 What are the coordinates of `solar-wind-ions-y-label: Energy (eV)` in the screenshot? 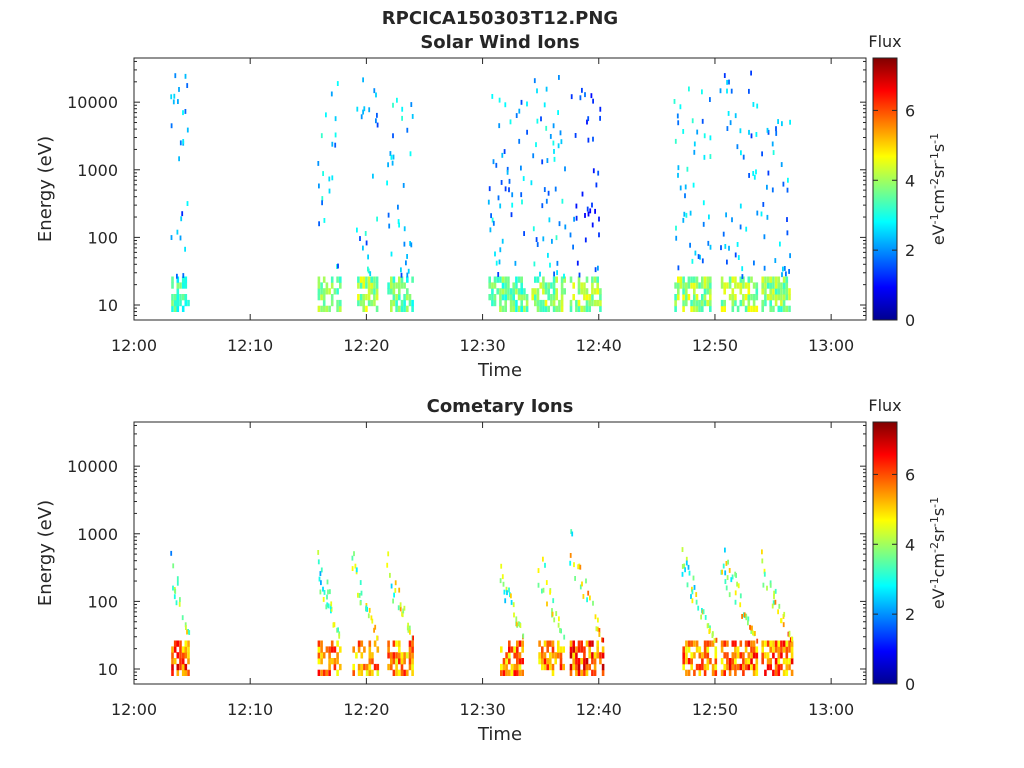 It's located at (45, 189).